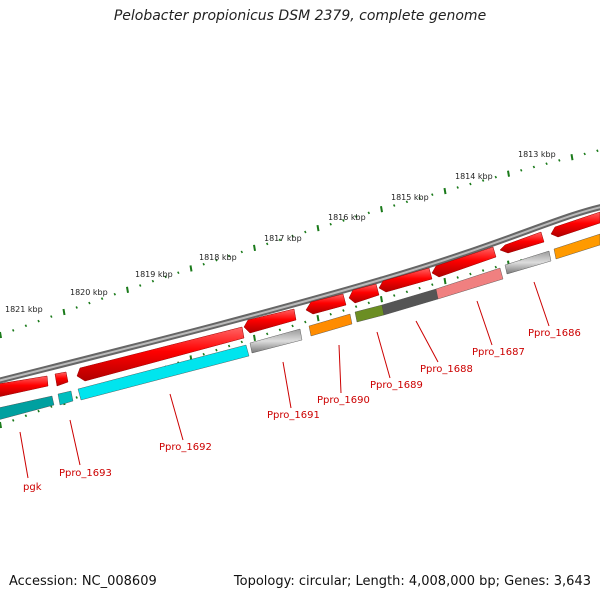 This screenshot has height=600, width=600. Describe the element at coordinates (32, 487) in the screenshot. I see `gene-label-pgk: pgk` at that location.